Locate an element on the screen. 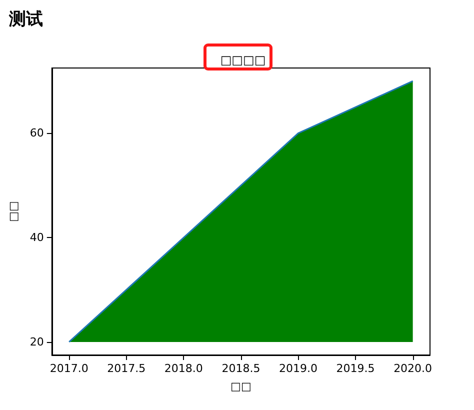 The image size is (474, 410). x-tick-label: 2019.0 is located at coordinates (298, 368).